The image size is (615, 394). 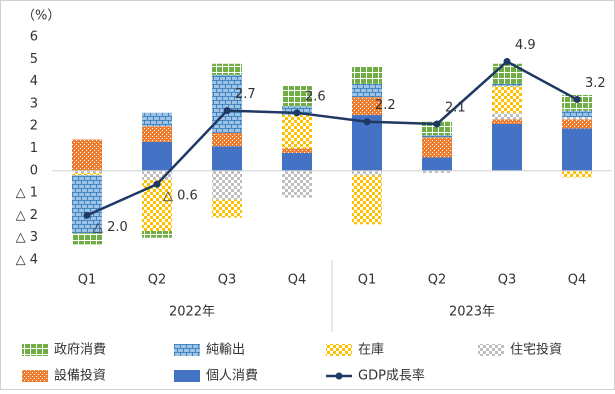 What do you see at coordinates (472, 312) in the screenshot?
I see `x-group-label: 2023年` at bounding box center [472, 312].